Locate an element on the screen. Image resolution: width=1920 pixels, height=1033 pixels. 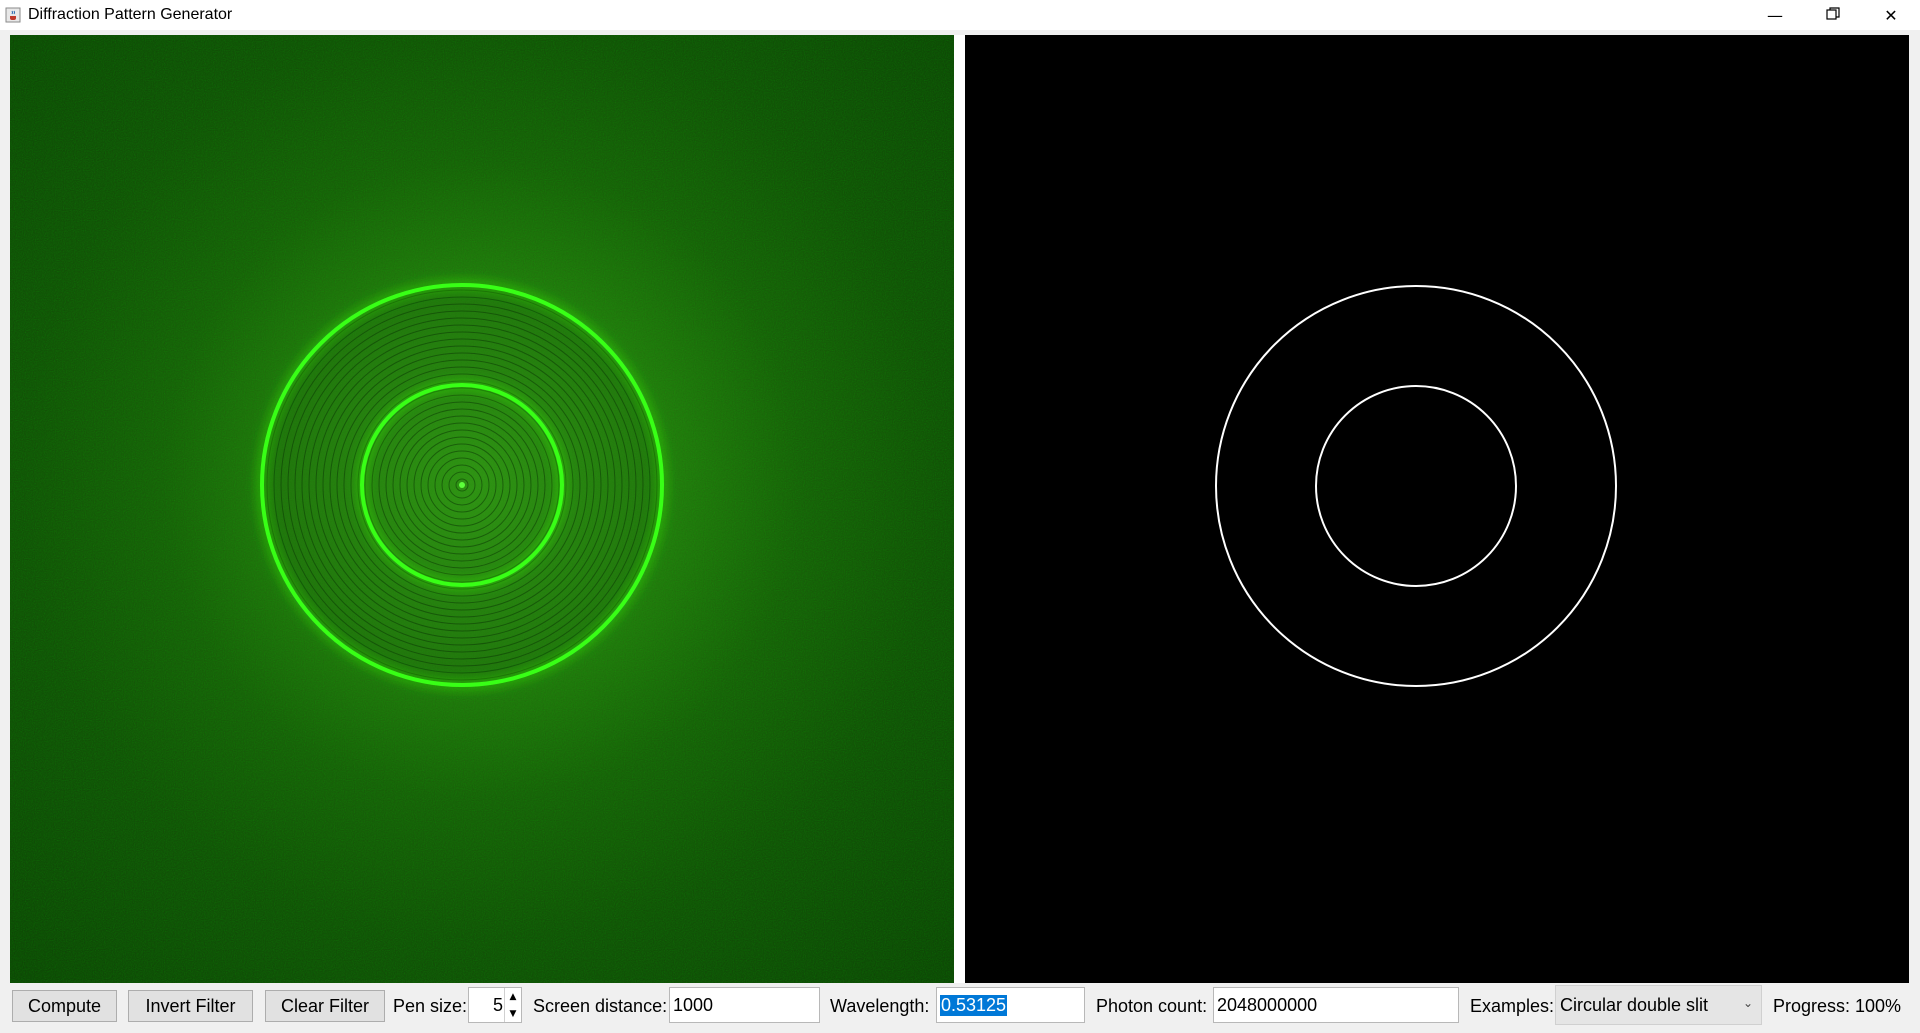
restore-icon is located at coordinates (1833, 15).